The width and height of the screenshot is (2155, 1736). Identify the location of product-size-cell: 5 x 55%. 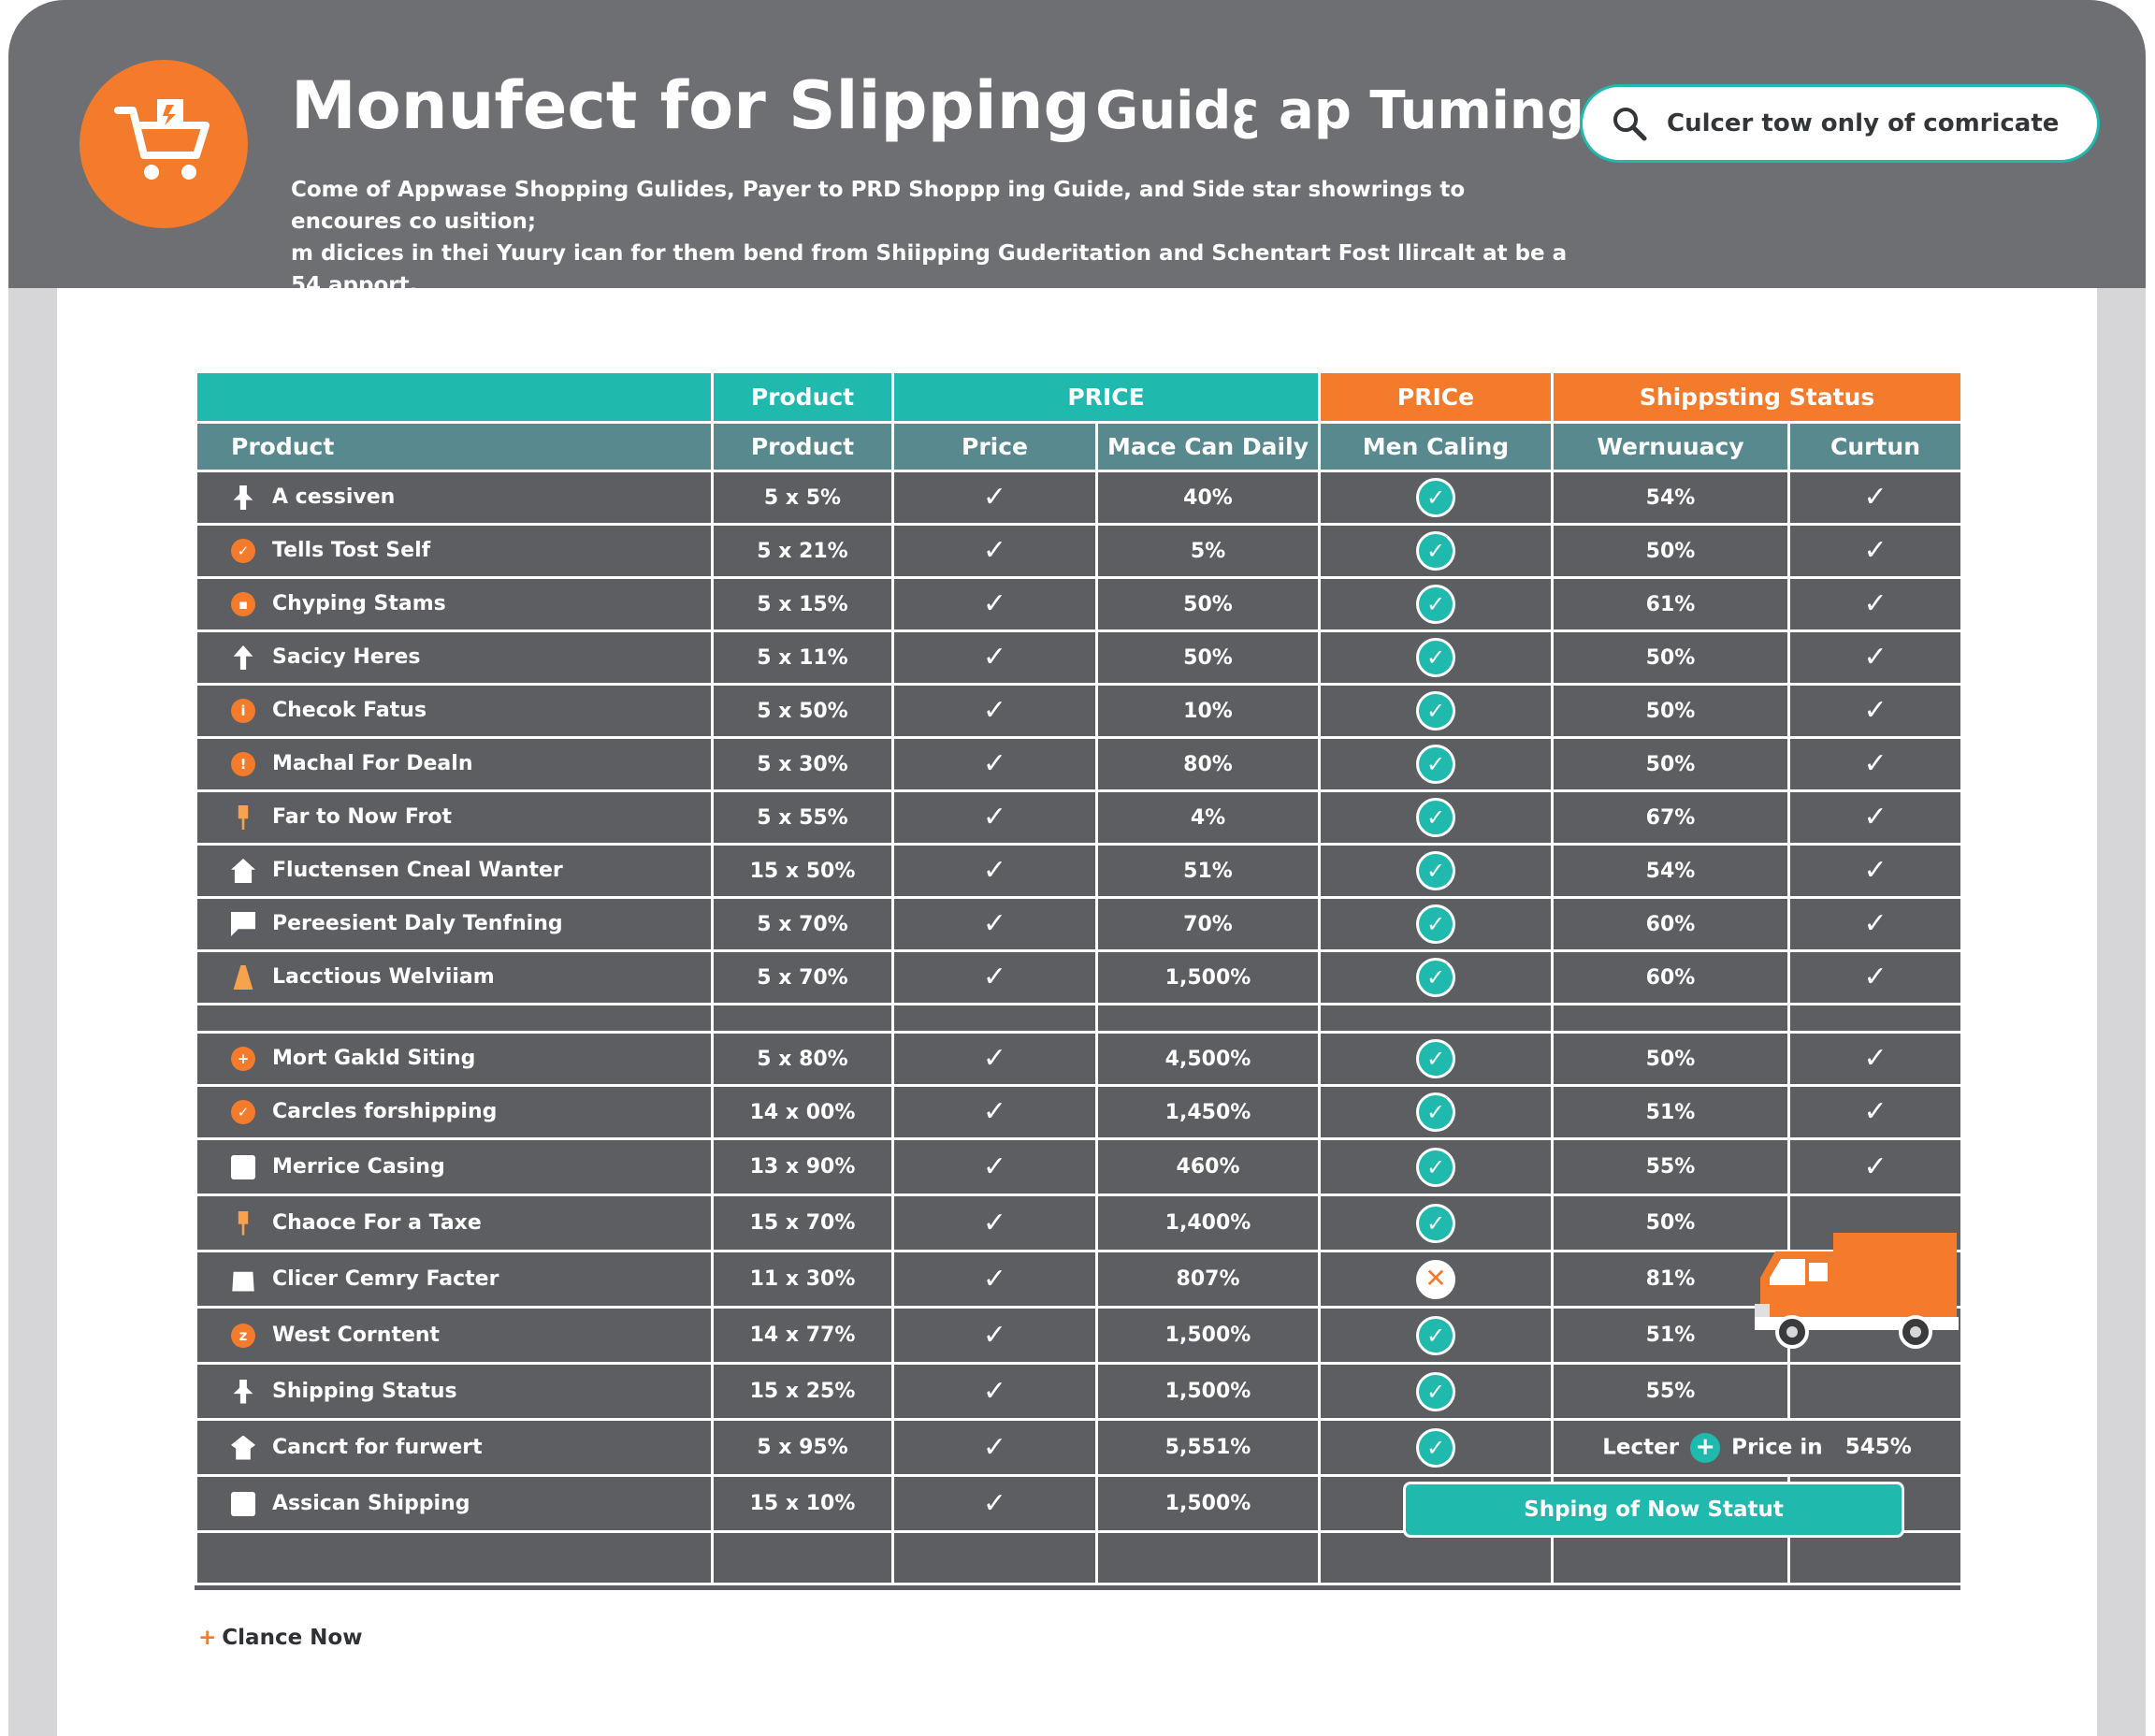
(803, 817).